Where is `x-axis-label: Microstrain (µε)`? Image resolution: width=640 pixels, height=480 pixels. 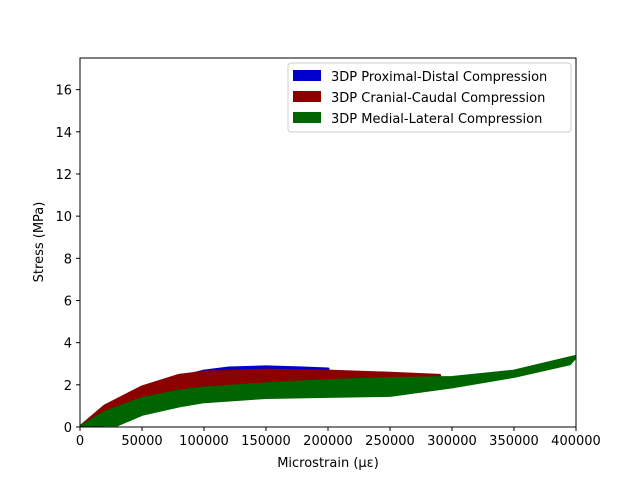 x-axis-label: Microstrain (µε) is located at coordinates (328, 463).